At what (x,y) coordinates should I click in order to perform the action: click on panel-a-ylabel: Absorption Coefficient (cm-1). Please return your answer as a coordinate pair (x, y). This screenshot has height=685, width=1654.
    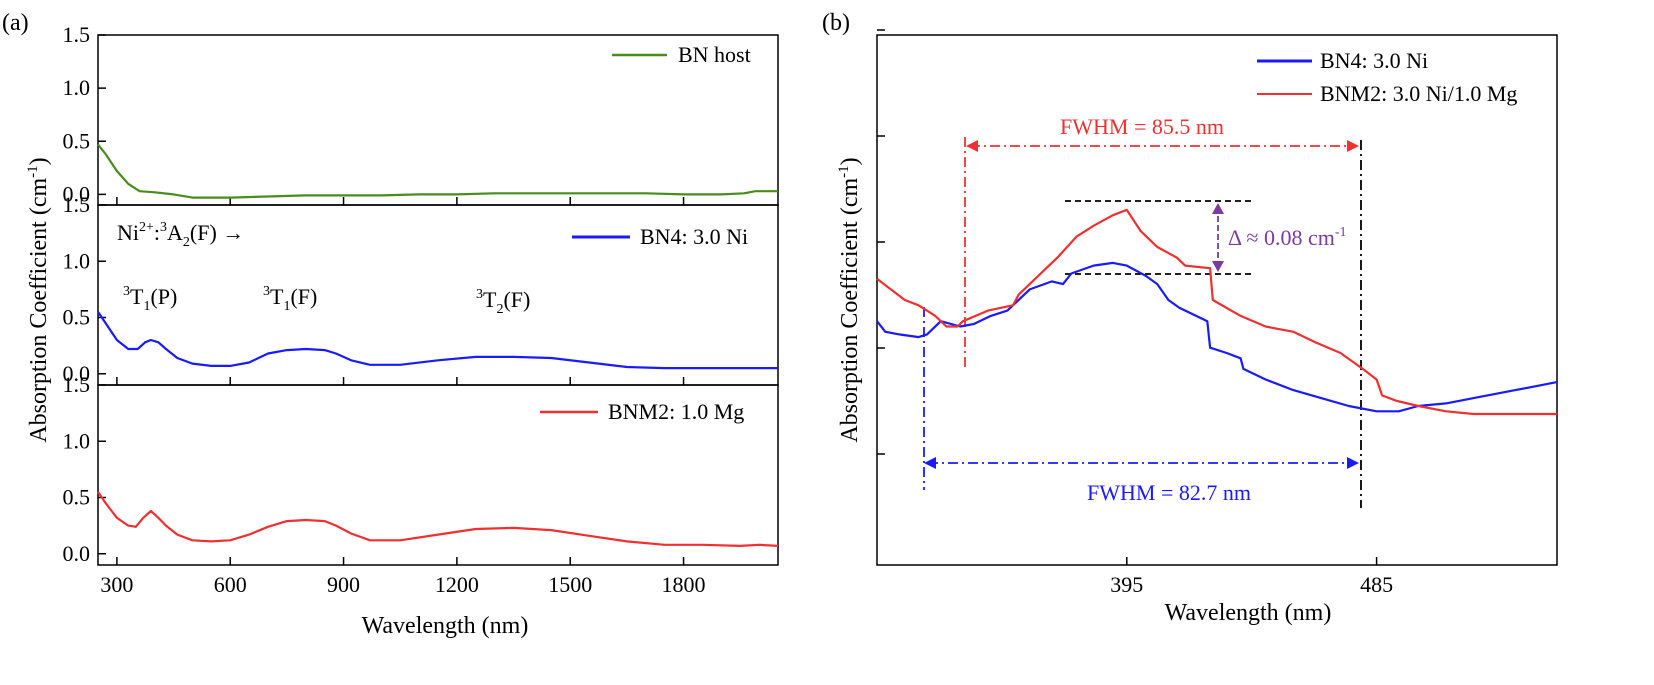
    Looking at the image, I should click on (38, 299).